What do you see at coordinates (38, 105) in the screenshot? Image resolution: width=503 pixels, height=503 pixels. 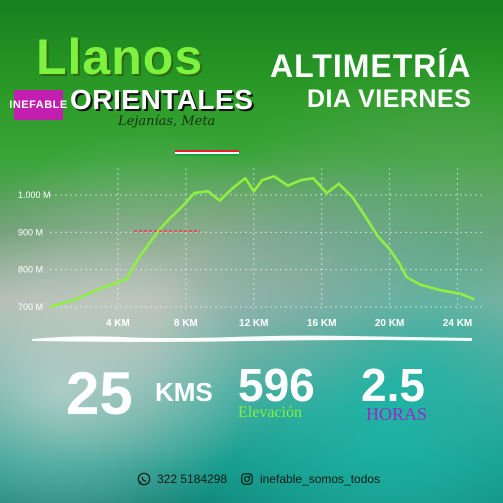 I see `brand-badge: INEFABLE` at bounding box center [38, 105].